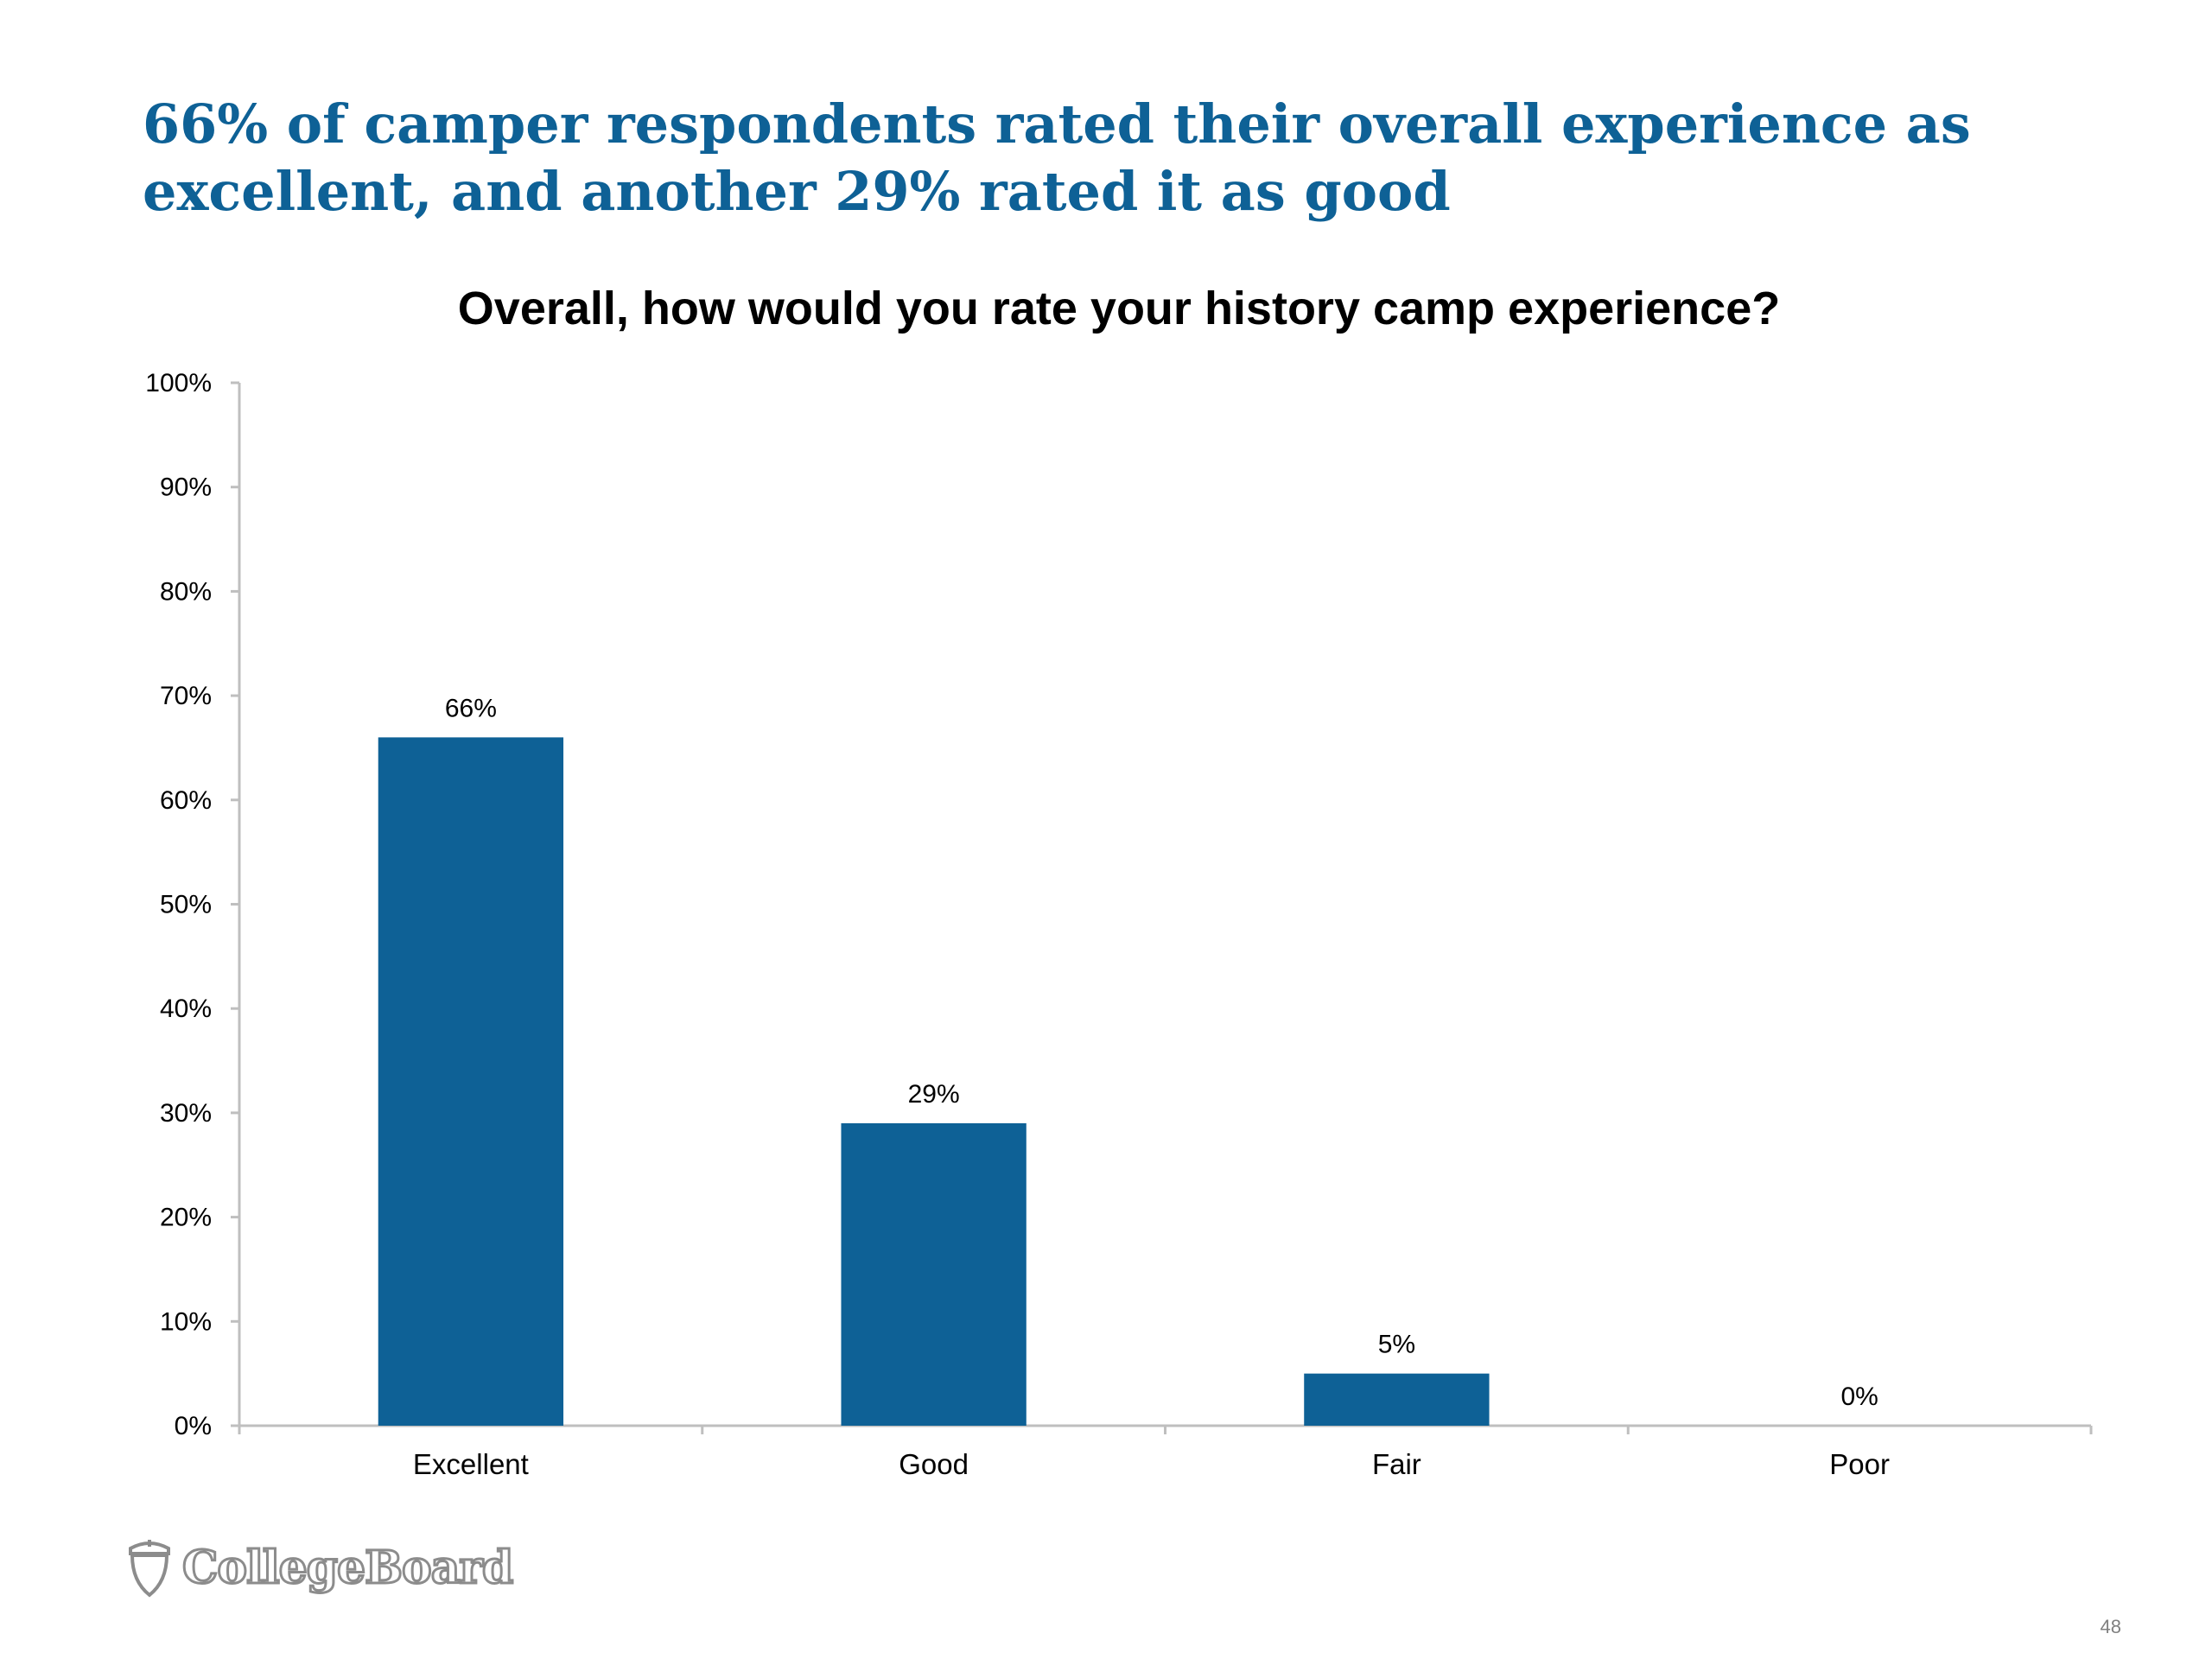  What do you see at coordinates (1397, 1399) in the screenshot?
I see `bar-fair` at bounding box center [1397, 1399].